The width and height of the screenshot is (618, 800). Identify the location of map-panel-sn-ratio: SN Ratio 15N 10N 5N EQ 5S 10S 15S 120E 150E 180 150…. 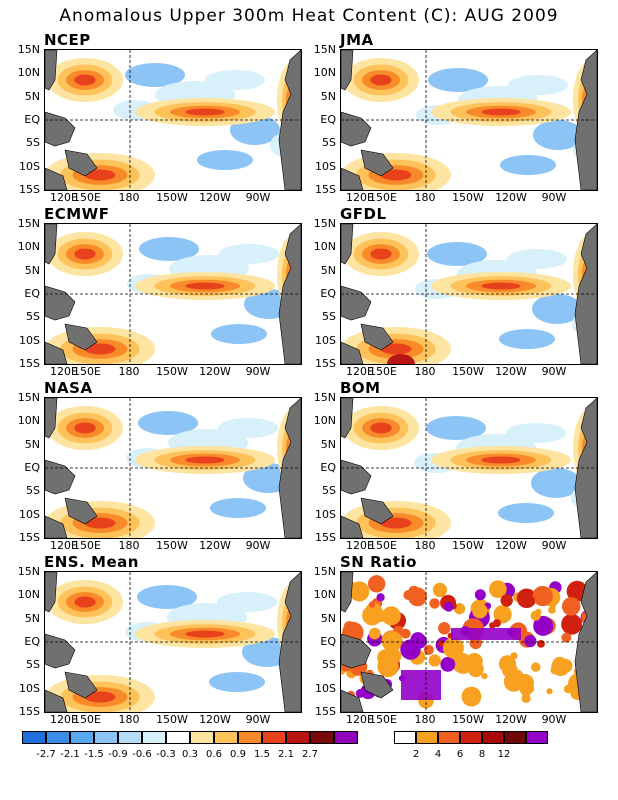
(447, 639).